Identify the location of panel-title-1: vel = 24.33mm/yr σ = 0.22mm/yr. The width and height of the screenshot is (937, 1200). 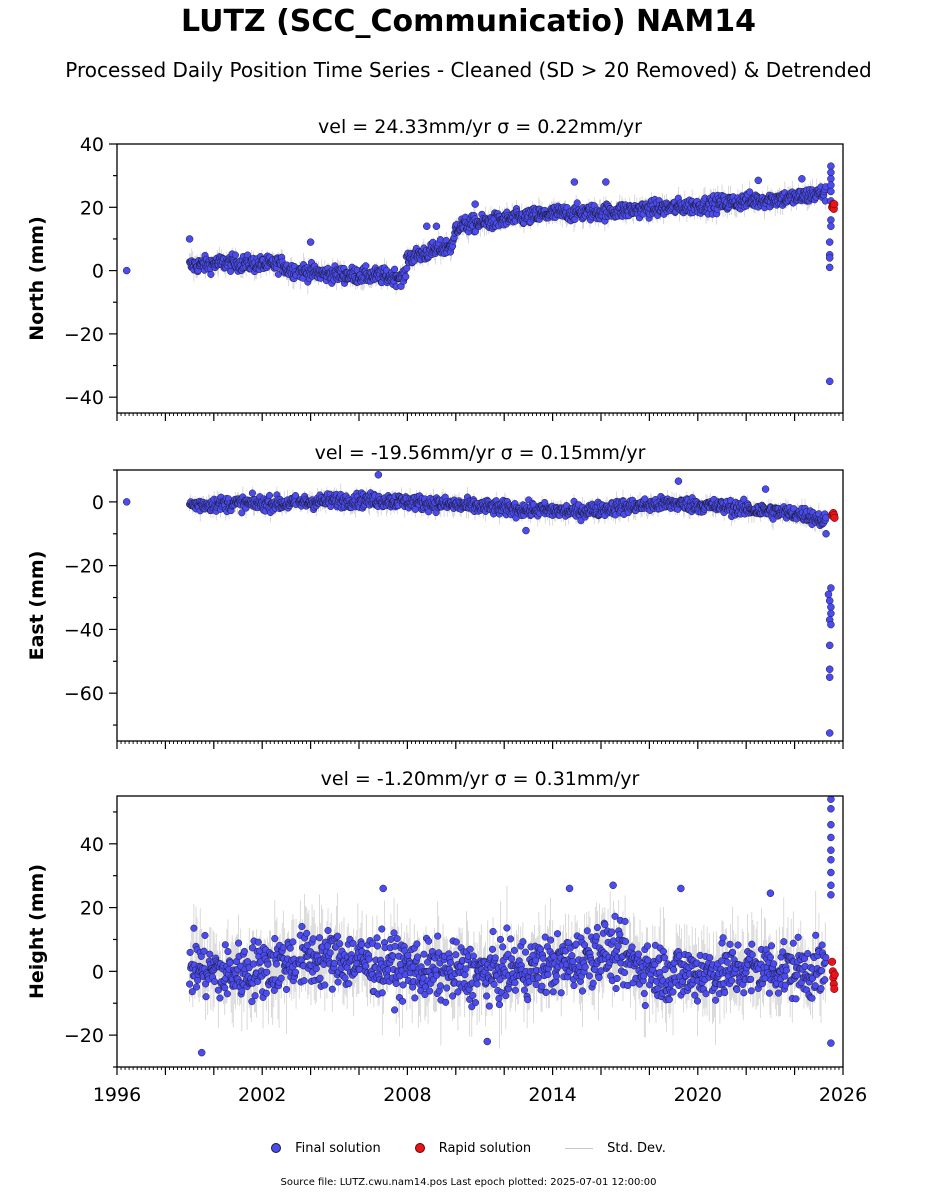
(480, 127).